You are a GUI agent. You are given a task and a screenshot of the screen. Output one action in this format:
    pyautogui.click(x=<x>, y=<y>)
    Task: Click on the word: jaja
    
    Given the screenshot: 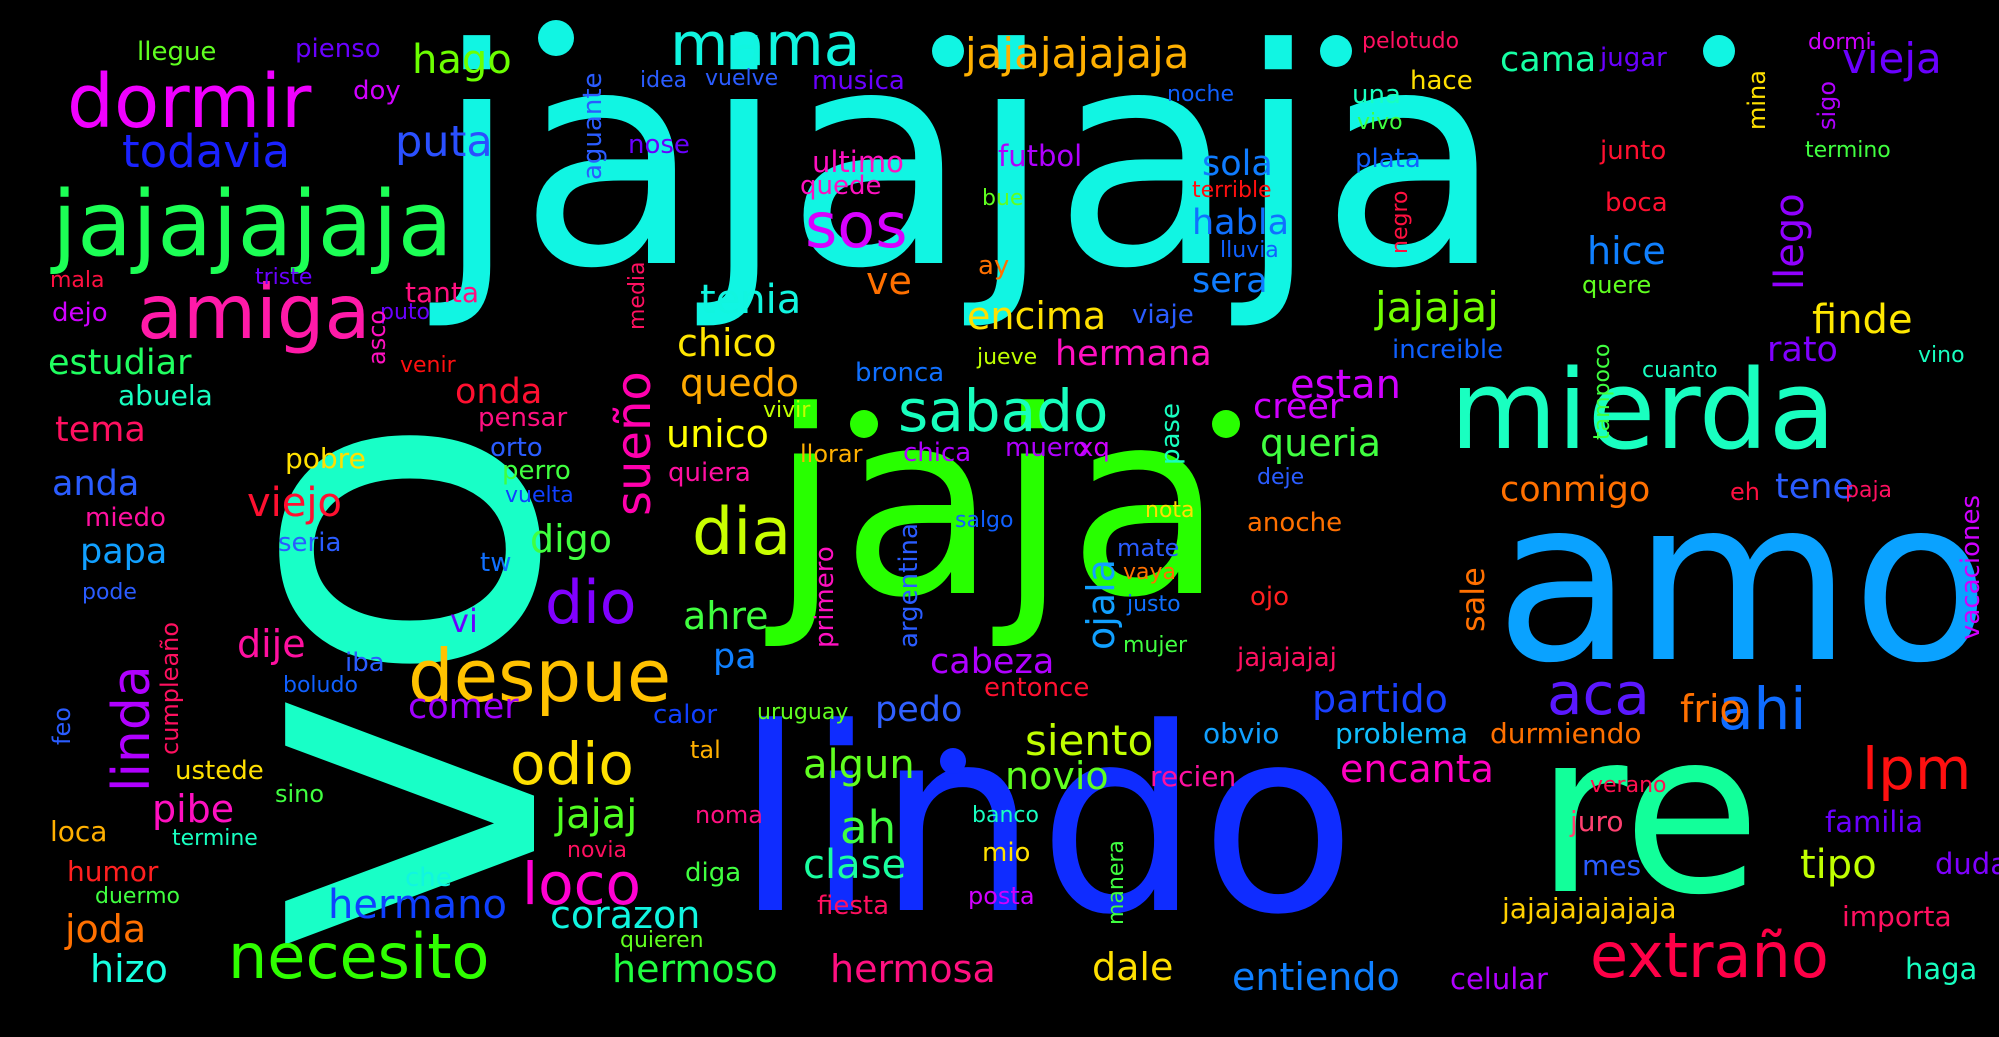 What is the action you would take?
    pyautogui.click(x=997, y=505)
    